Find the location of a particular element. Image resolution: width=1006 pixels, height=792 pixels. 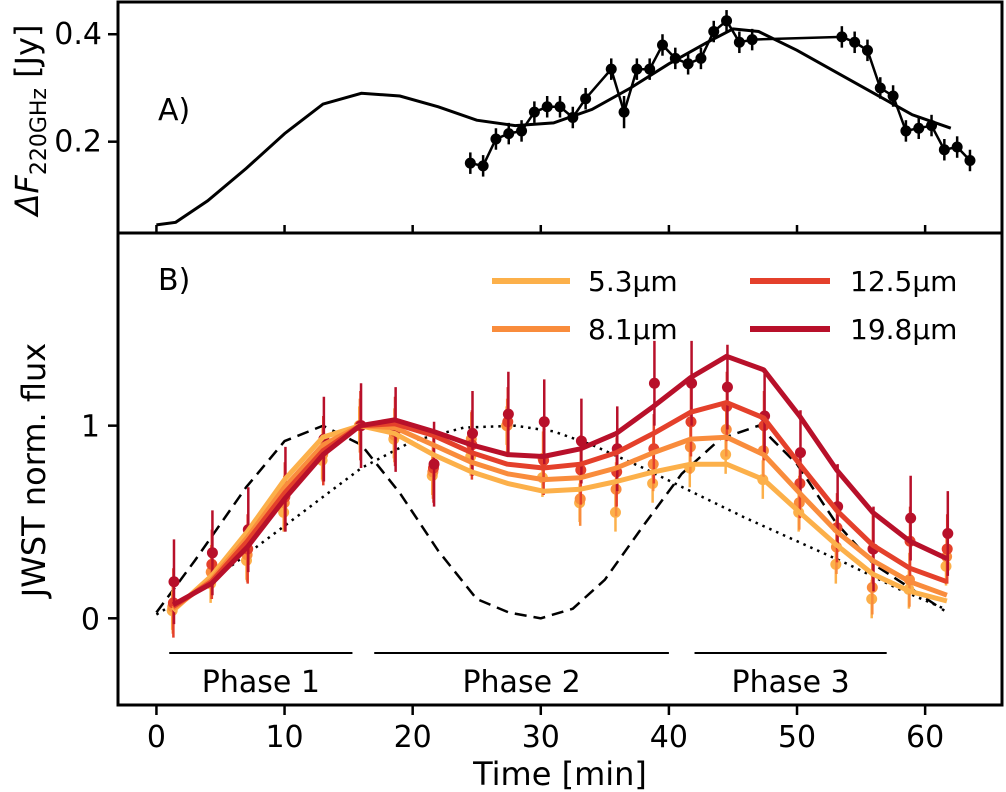

legend-label-19-8: 19.8µm is located at coordinates (903, 329).